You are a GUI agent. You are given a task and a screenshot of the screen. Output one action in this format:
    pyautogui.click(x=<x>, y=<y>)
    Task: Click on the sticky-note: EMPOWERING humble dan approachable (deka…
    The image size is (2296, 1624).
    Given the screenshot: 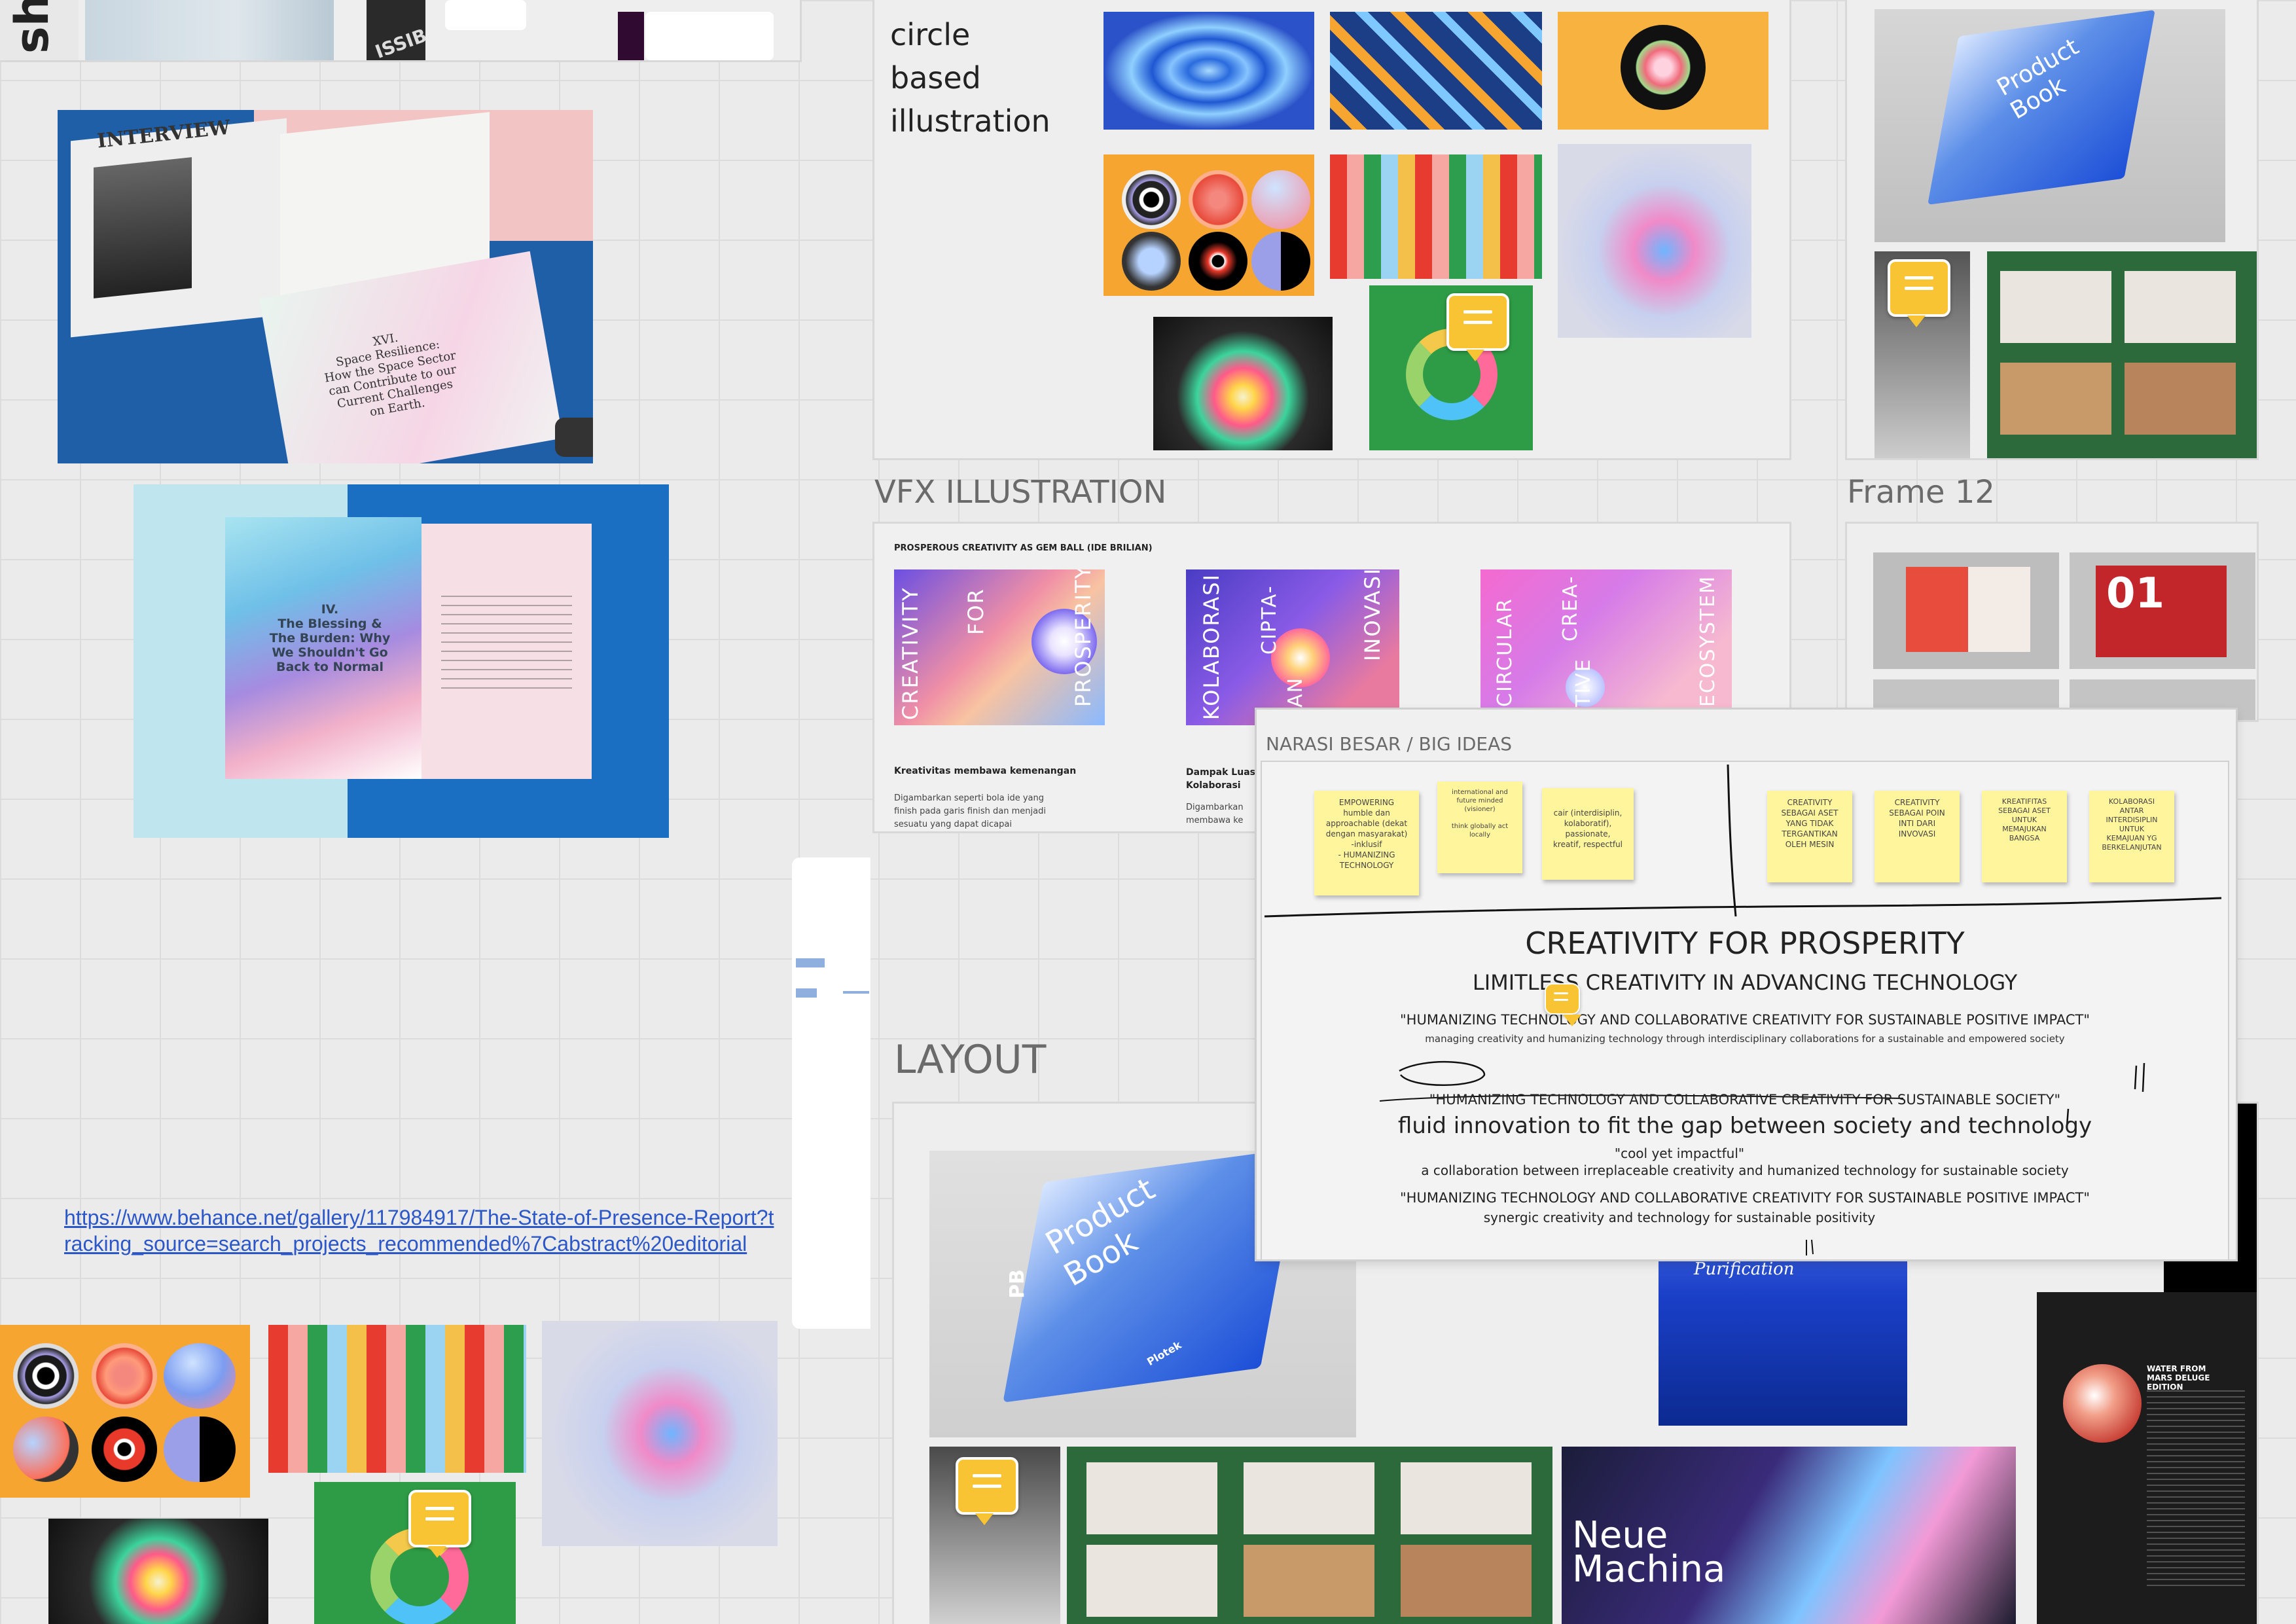 What is the action you would take?
    pyautogui.click(x=1366, y=843)
    